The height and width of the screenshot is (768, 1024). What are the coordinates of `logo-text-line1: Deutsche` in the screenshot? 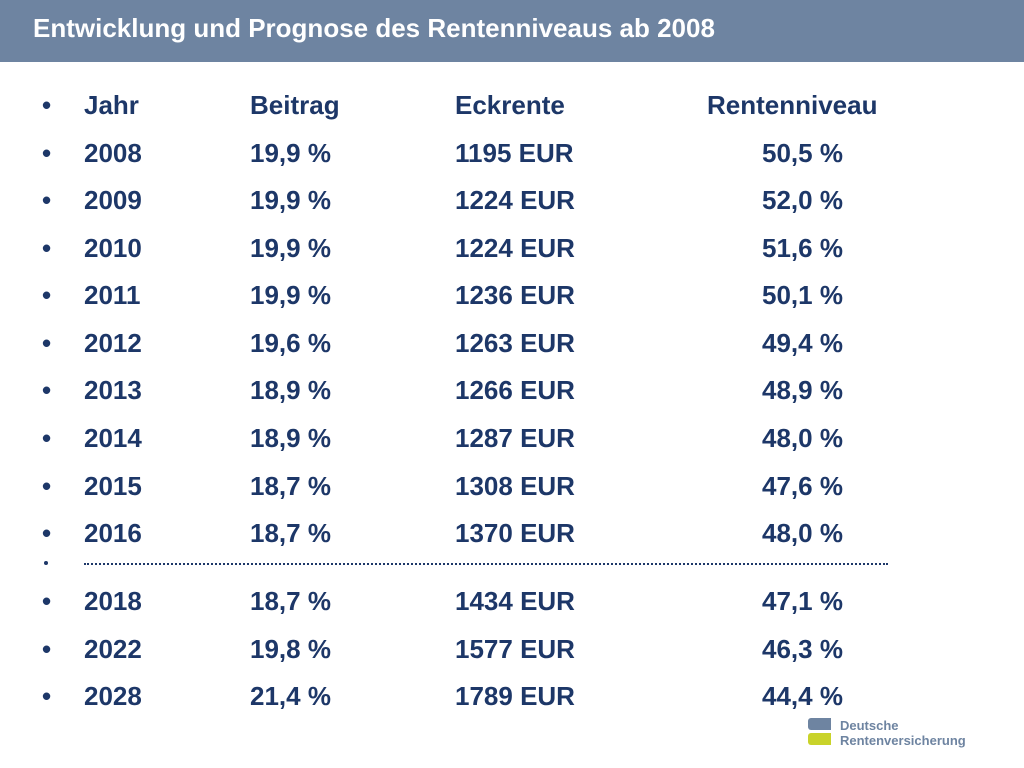 It's located at (869, 725).